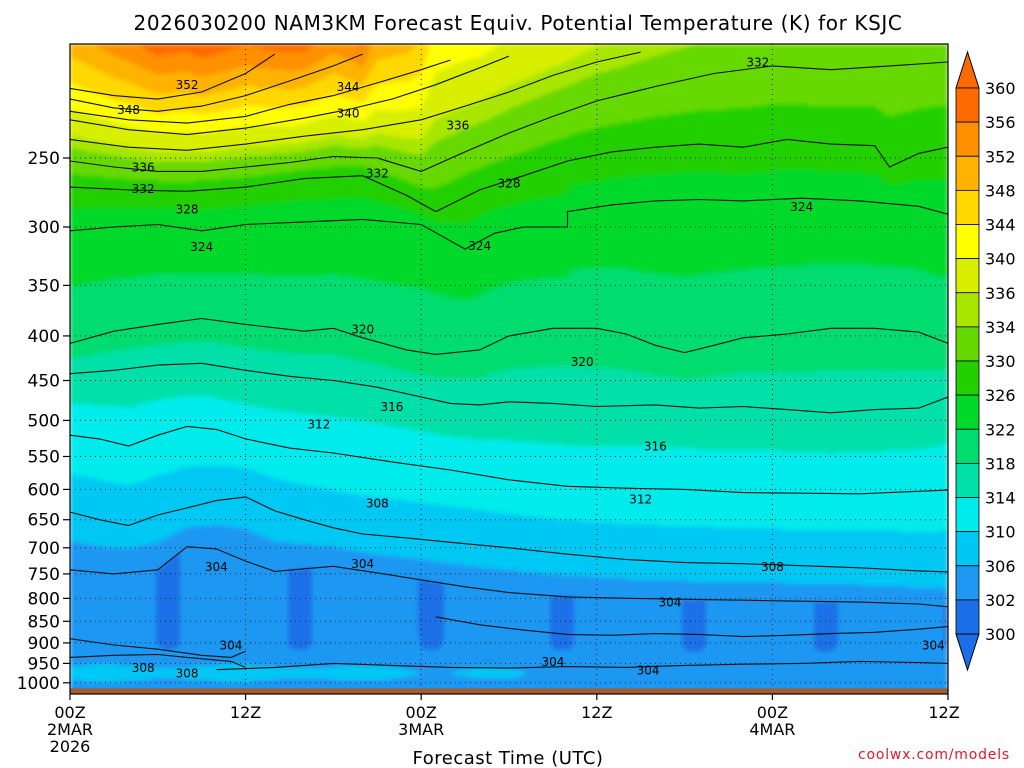 The width and height of the screenshot is (1024, 768). I want to click on colorbar-tick-label: 348, so click(1000, 190).